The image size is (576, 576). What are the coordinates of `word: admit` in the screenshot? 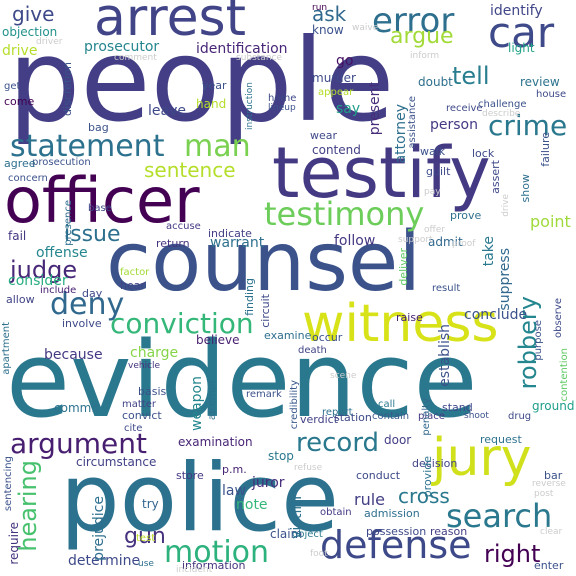 It's located at (445, 242).